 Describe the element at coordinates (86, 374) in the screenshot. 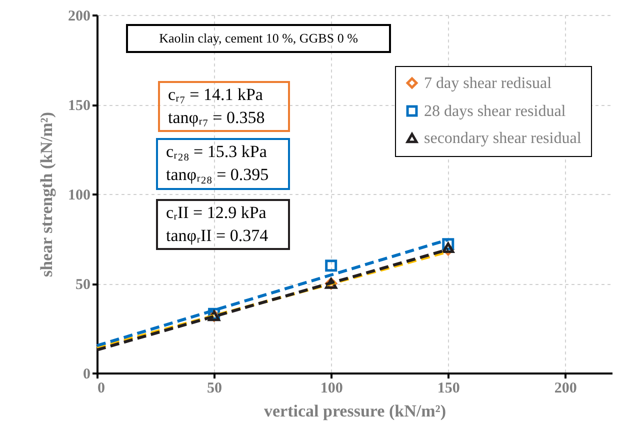

I see `y-tick-label: 0` at that location.